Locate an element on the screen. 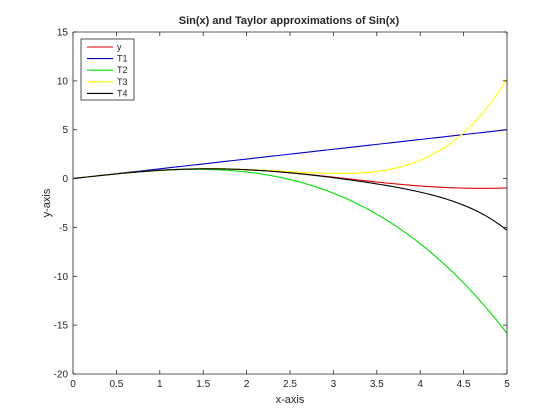 The height and width of the screenshot is (420, 560). x-tick-label: 3.5 is located at coordinates (377, 384).